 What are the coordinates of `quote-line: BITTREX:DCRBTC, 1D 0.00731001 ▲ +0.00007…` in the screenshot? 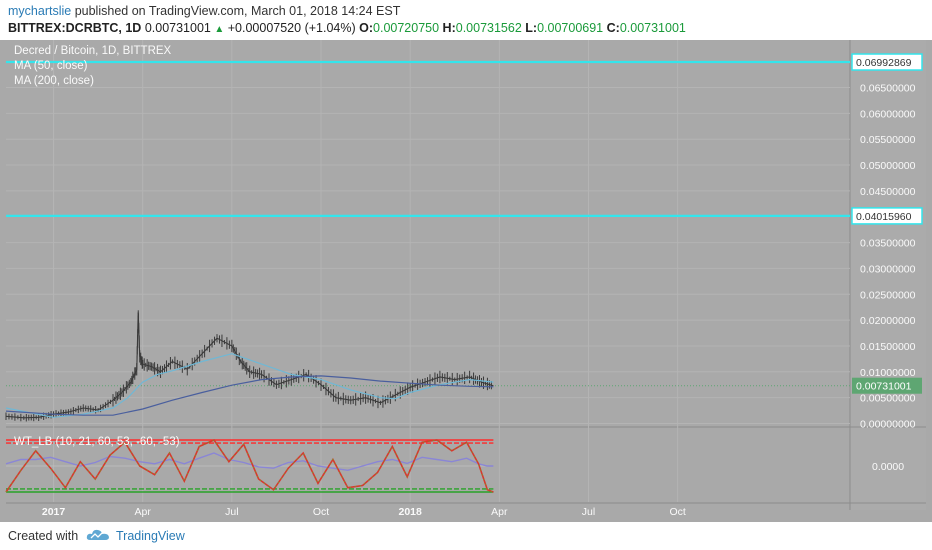 It's located at (347, 28).